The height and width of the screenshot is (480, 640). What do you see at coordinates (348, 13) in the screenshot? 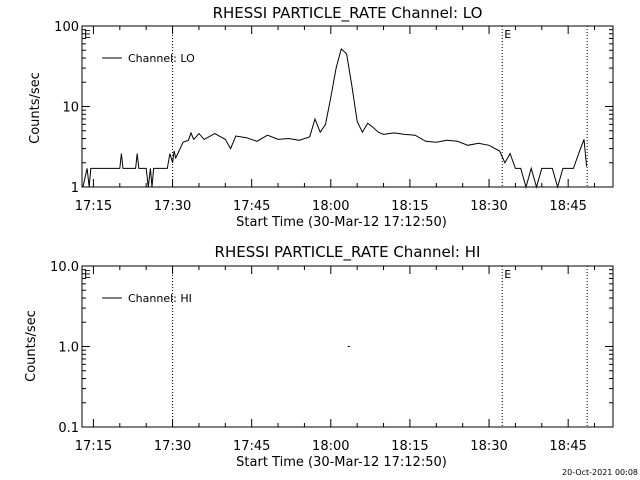
I see `chart-title: RHESSI PARTICLE_RATE Channel: LO` at bounding box center [348, 13].